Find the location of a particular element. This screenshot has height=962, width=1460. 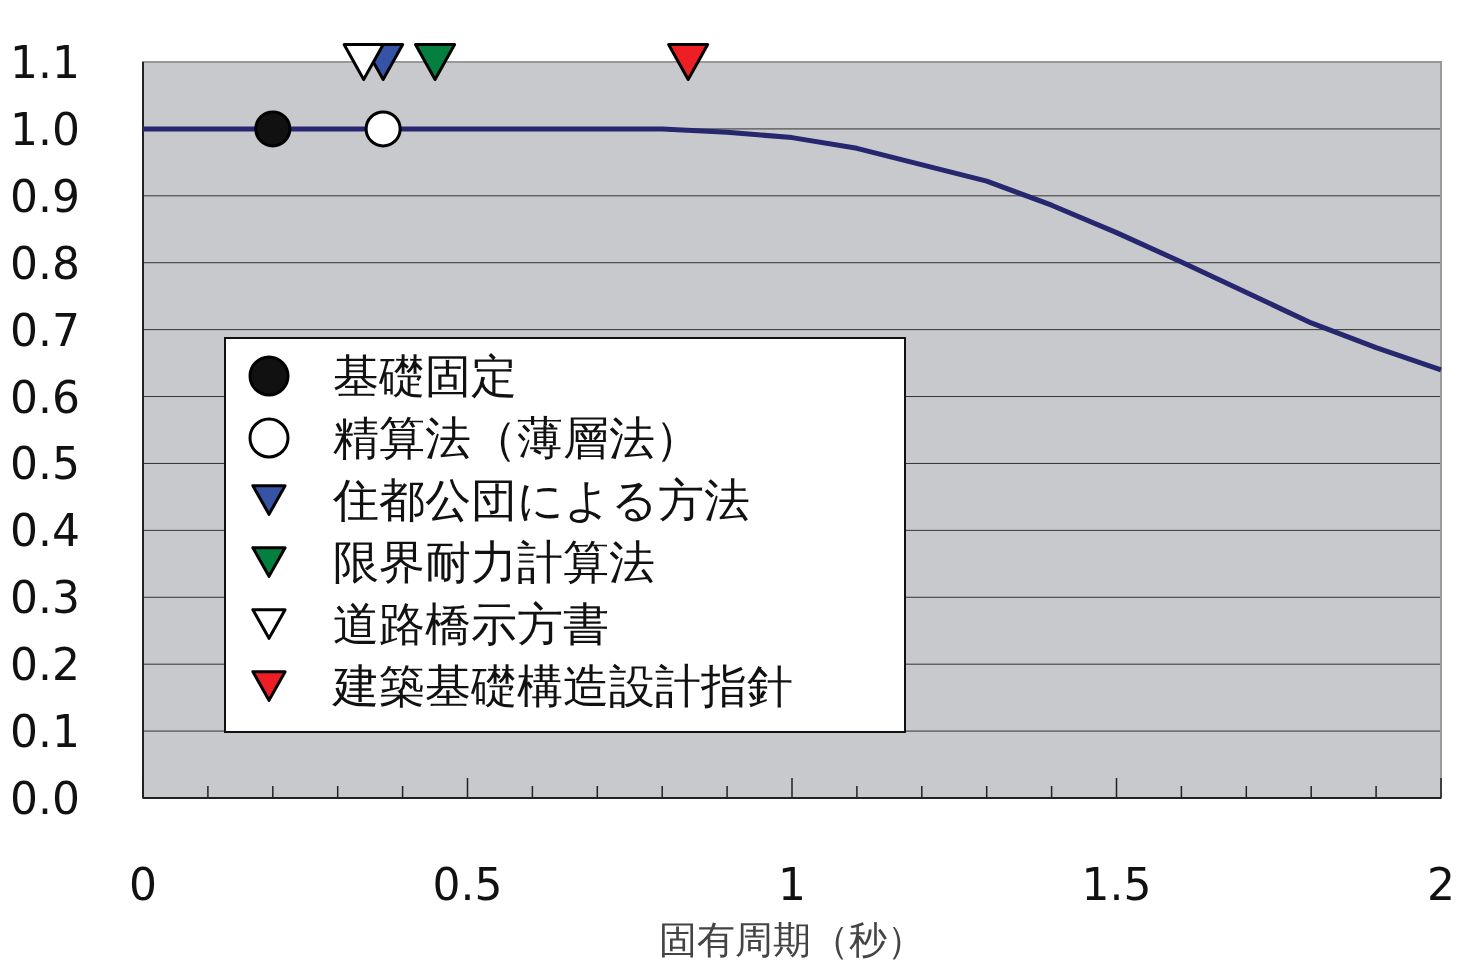

x-tick-label: 0 is located at coordinates (143, 884).